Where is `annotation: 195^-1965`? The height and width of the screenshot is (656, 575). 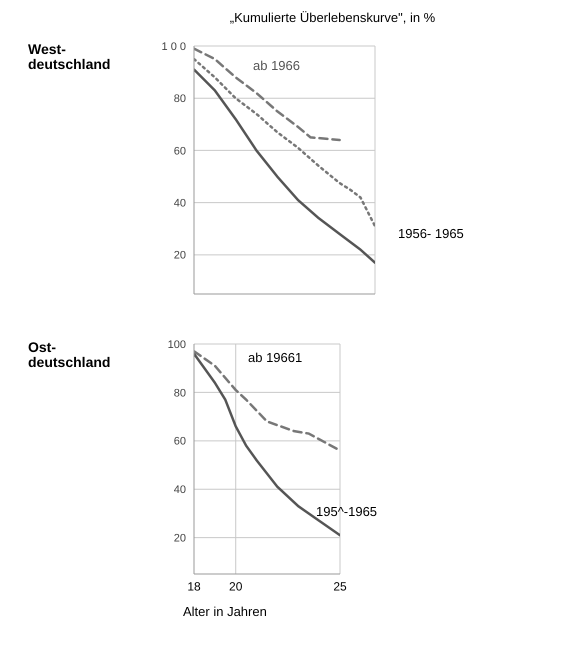
annotation: 195^-1965 is located at coordinates (347, 511).